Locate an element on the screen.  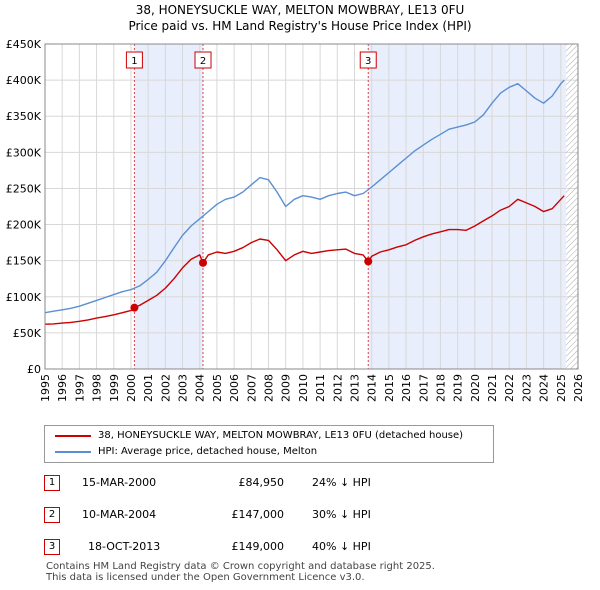
legend-line-hpi is located at coordinates (73, 452).